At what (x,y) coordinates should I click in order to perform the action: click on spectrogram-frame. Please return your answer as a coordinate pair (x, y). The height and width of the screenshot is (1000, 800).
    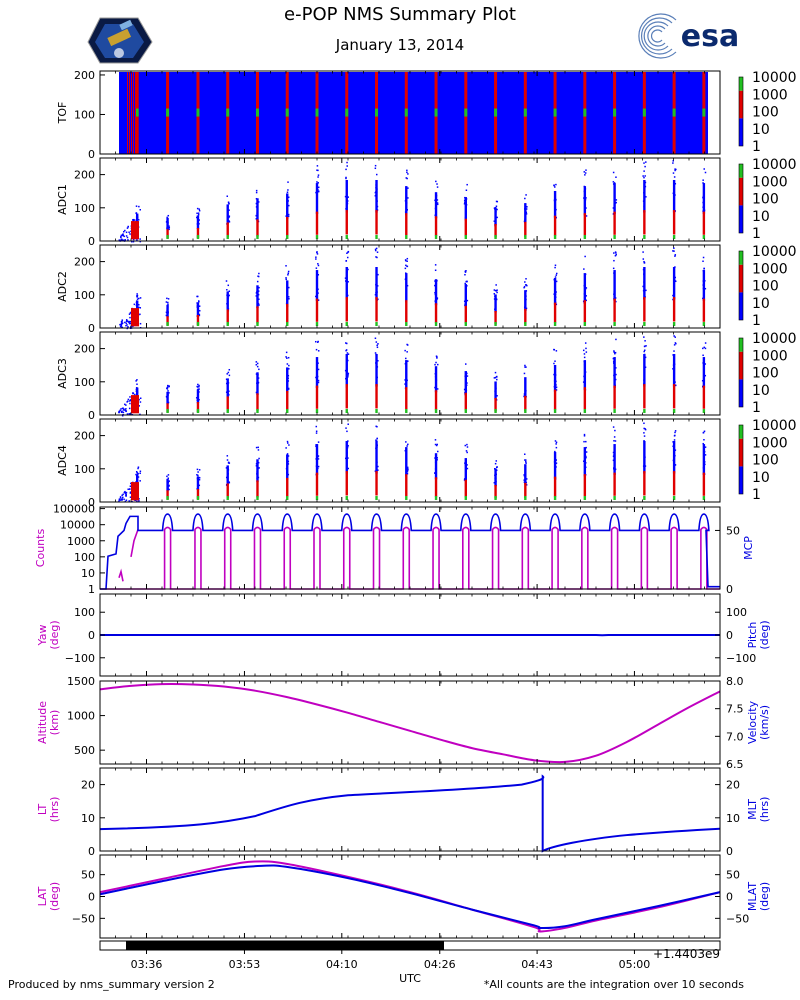
    Looking at the image, I should click on (410, 373).